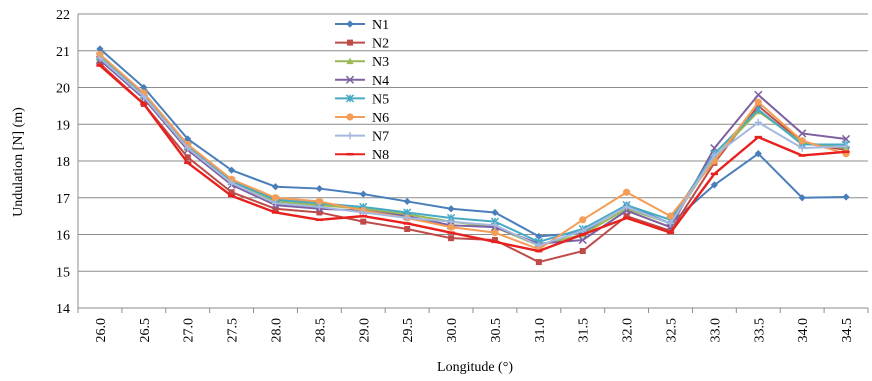 This screenshot has width=872, height=381. I want to click on y-tick-label: 16, so click(63, 236).